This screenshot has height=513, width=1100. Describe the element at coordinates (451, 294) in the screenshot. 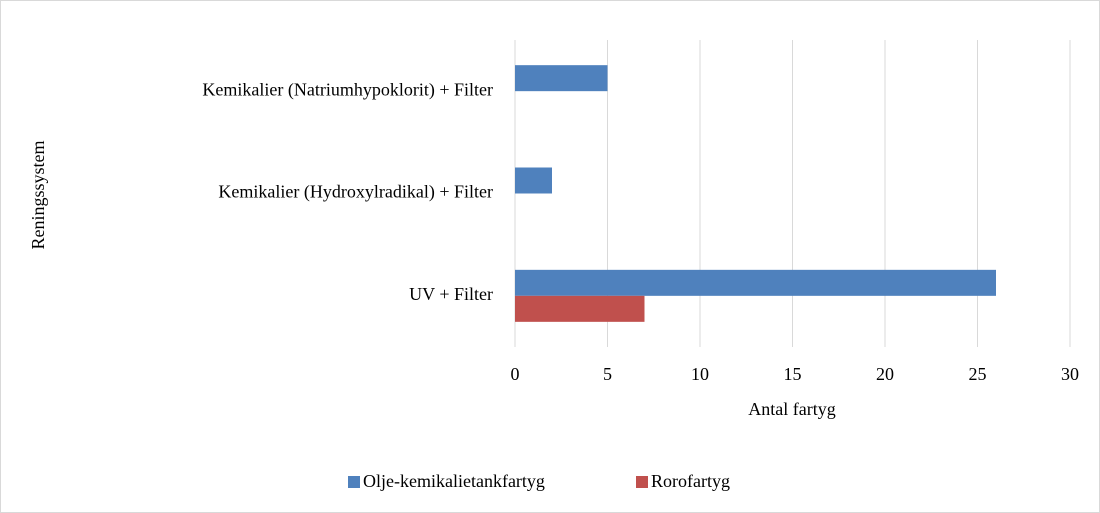

I see `y-tick-label: UV + Filter` at that location.